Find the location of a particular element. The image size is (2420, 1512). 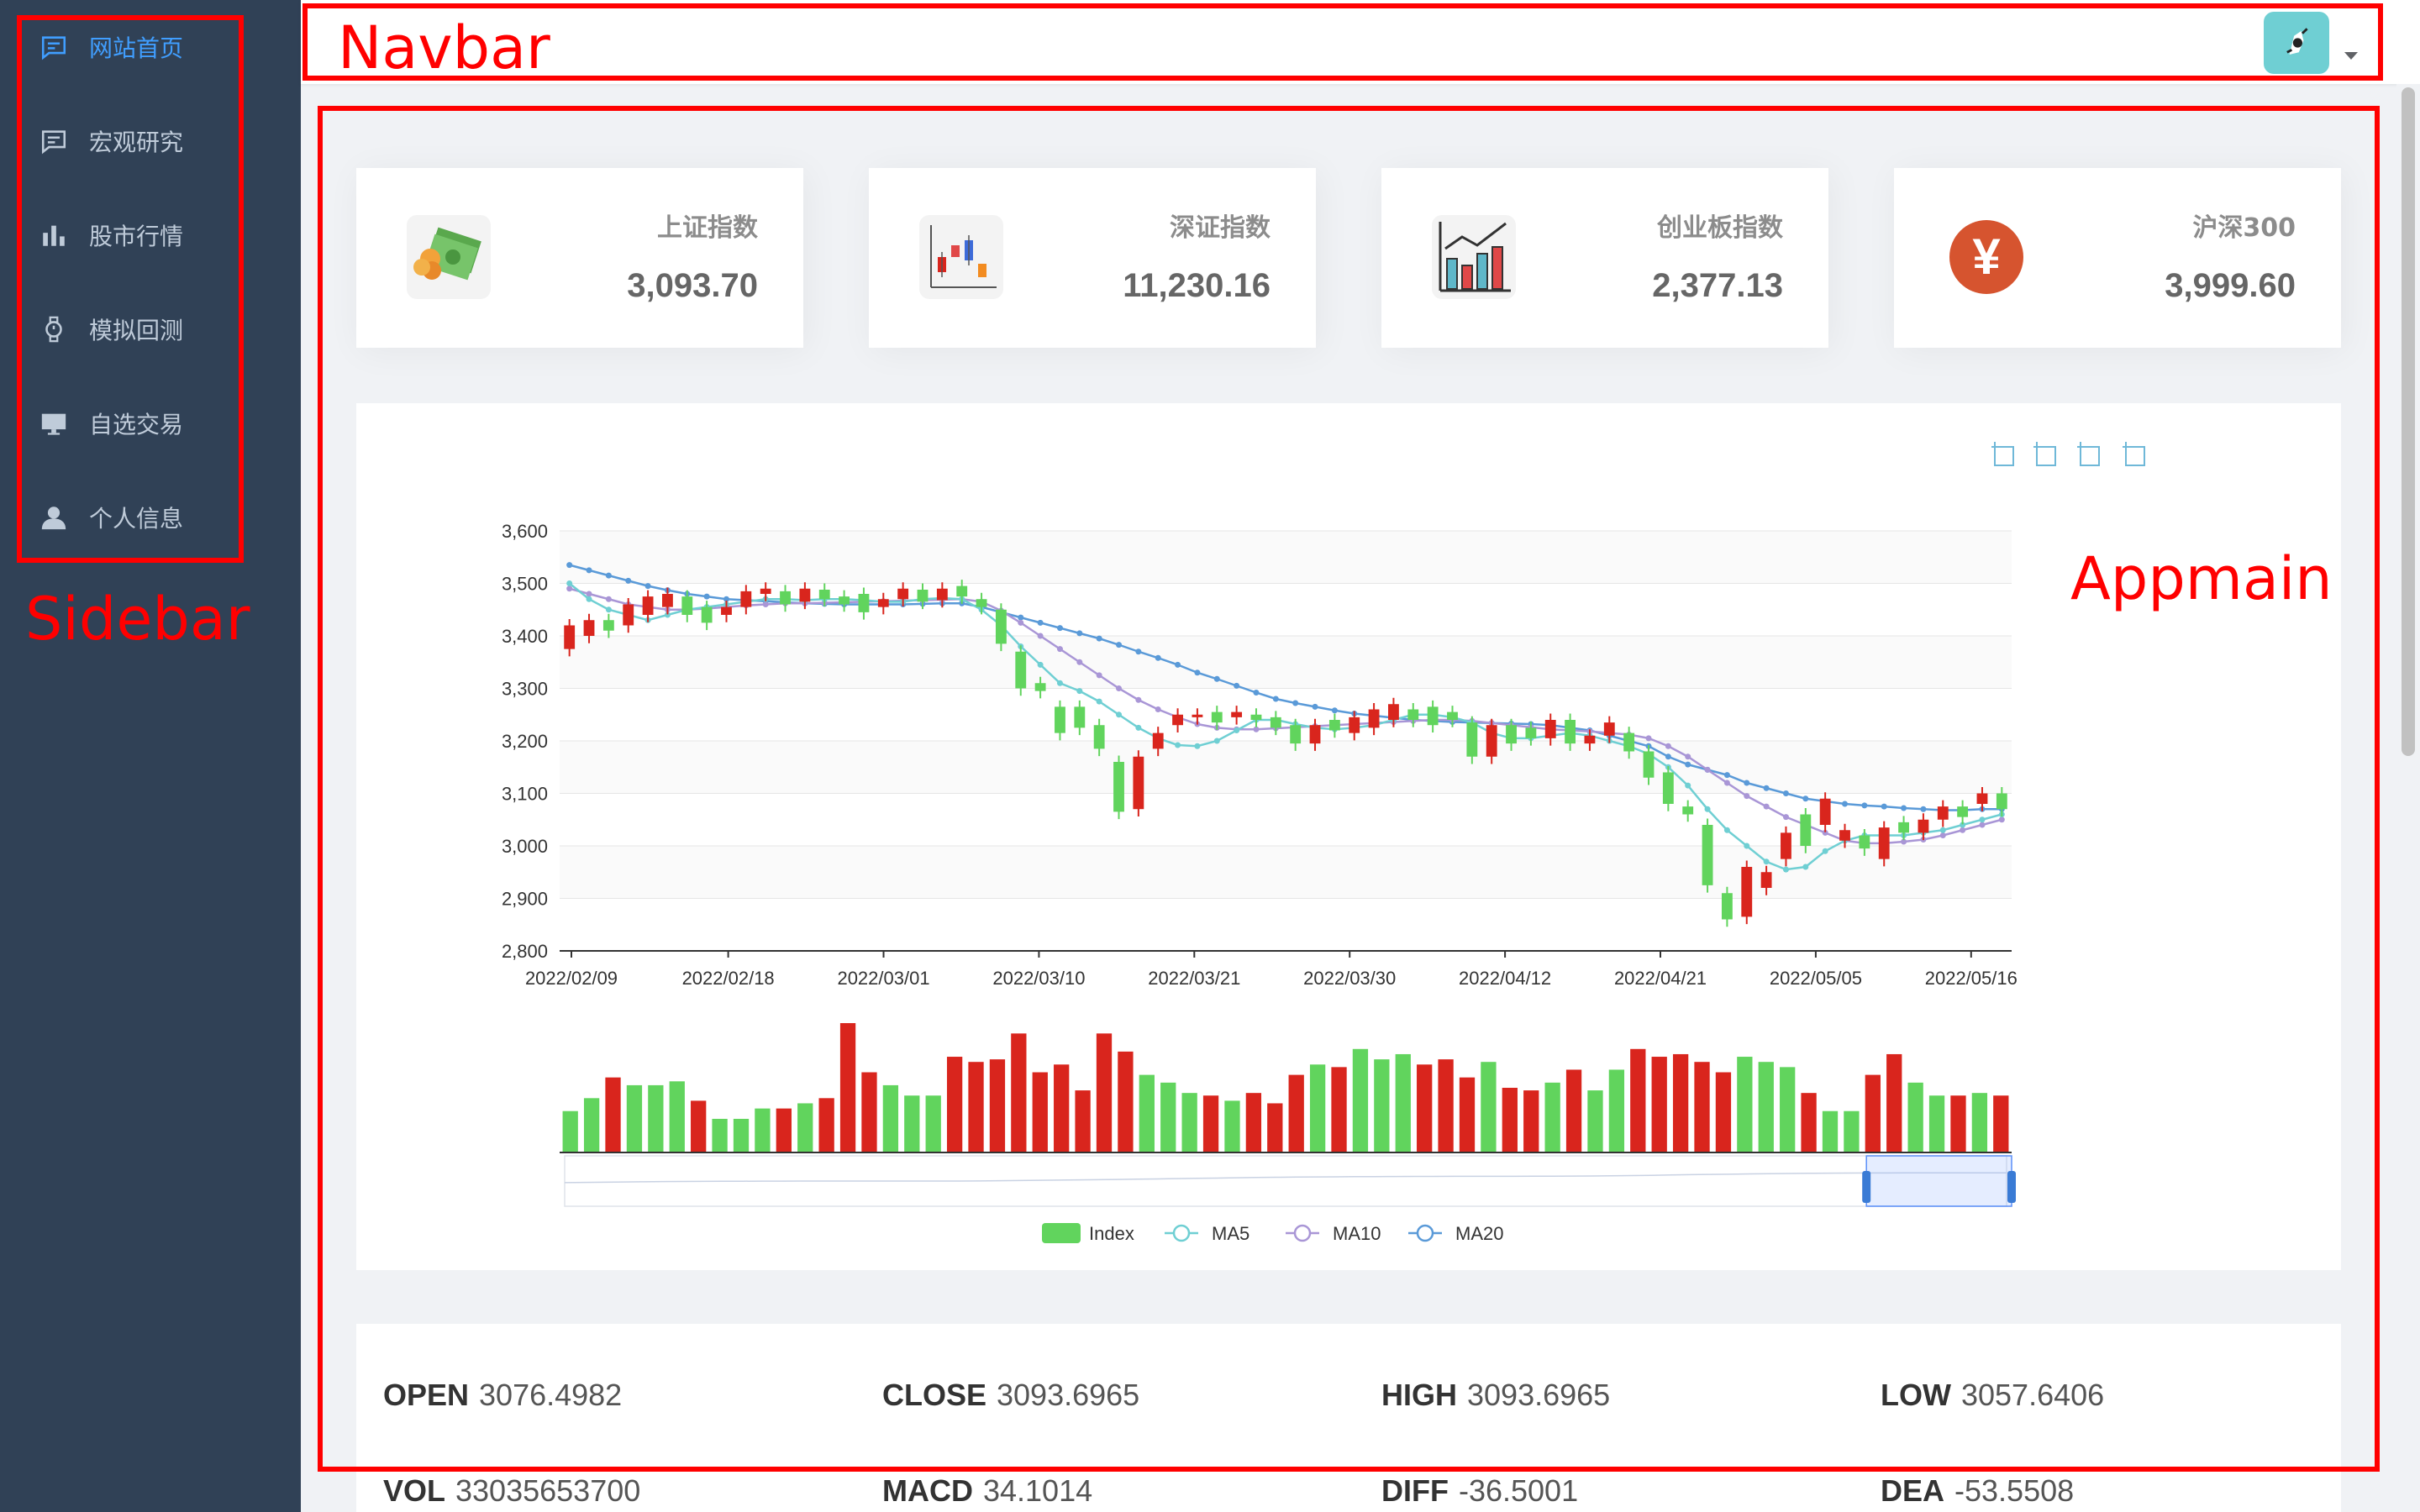

sidebar-item-profile: 个人信息 is located at coordinates (150, 517).